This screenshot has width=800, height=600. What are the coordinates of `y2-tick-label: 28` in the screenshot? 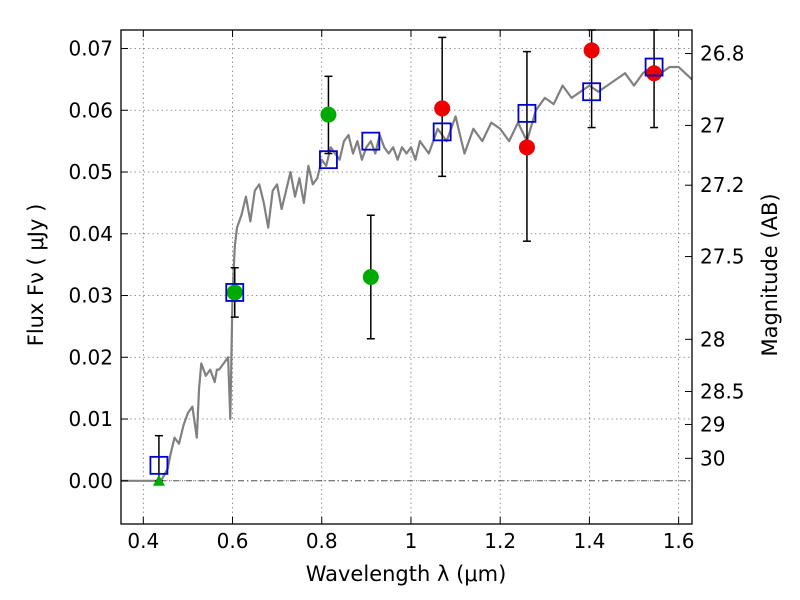 It's located at (712, 339).